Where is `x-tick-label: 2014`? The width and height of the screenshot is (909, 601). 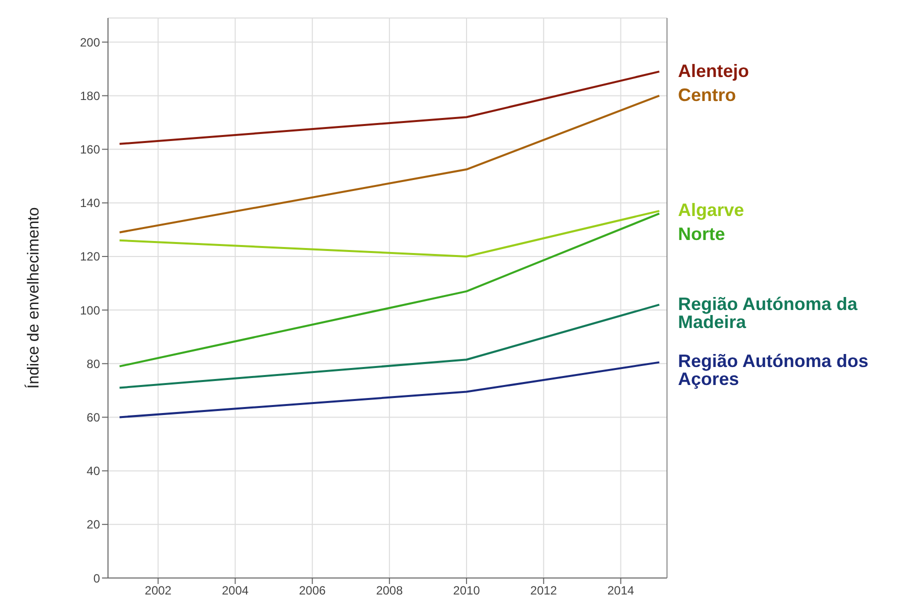 x-tick-label: 2014 is located at coordinates (620, 591).